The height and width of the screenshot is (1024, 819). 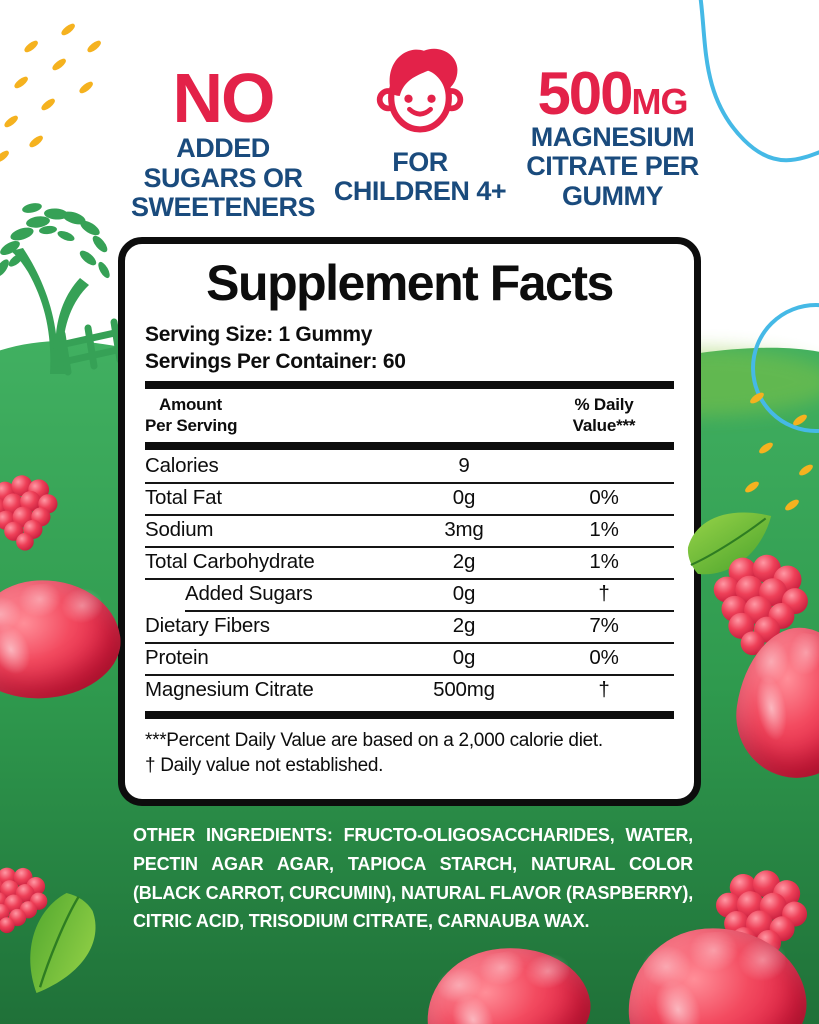 What do you see at coordinates (223, 177) in the screenshot?
I see `badge-line: SUGARS OR` at bounding box center [223, 177].